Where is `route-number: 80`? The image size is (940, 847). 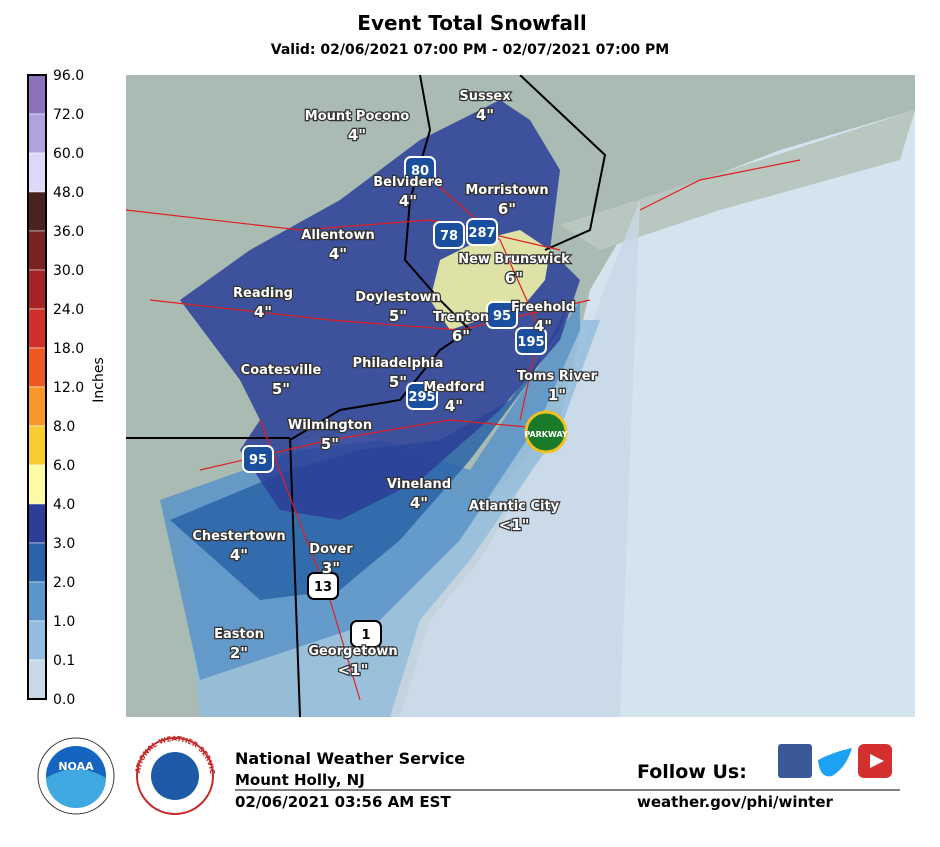 route-number: 80 is located at coordinates (420, 171).